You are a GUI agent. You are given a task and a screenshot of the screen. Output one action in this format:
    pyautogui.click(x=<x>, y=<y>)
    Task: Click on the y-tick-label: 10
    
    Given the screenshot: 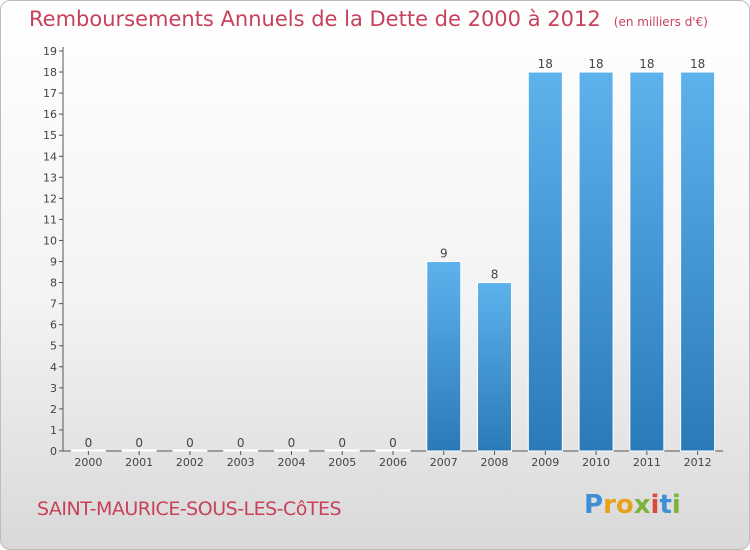 What is the action you would take?
    pyautogui.click(x=50, y=240)
    